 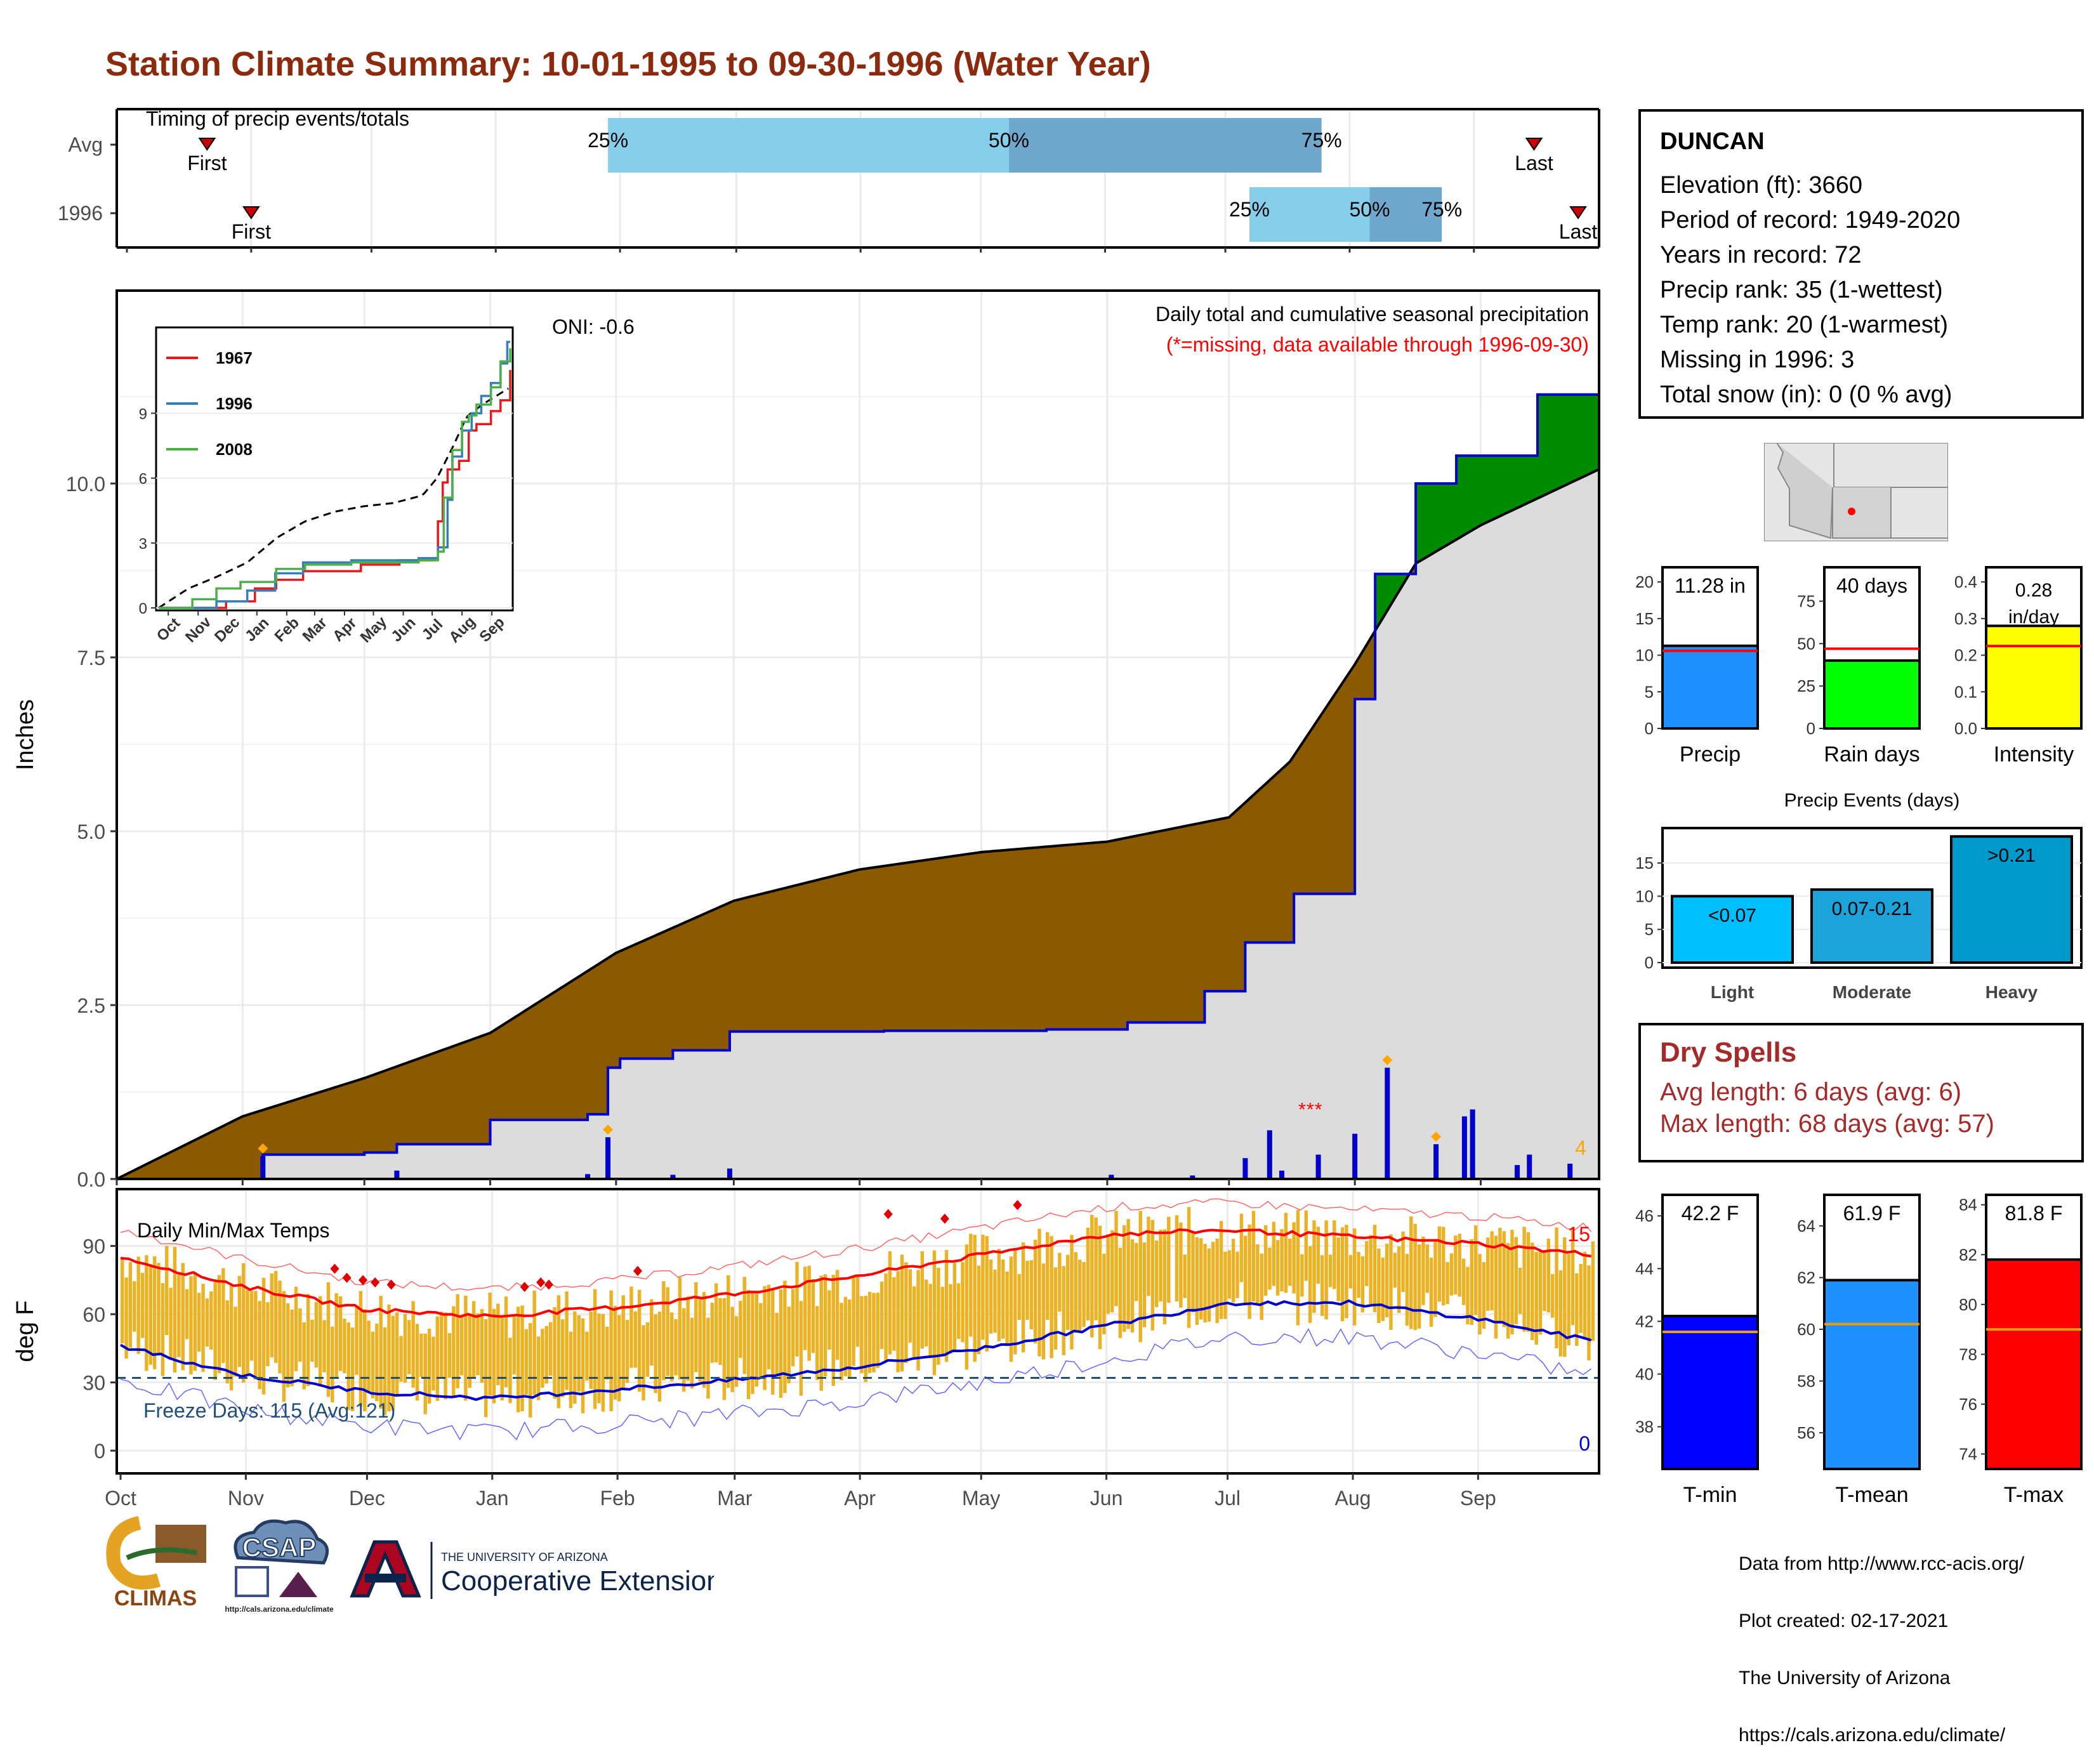 I want to click on csap-url: http://cals.arizona.edu/climate, so click(x=279, y=1609).